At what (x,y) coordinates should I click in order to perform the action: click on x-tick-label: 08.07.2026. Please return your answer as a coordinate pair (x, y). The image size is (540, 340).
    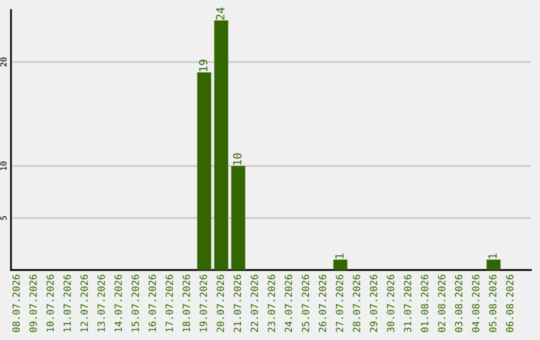
    Looking at the image, I should click on (16, 303).